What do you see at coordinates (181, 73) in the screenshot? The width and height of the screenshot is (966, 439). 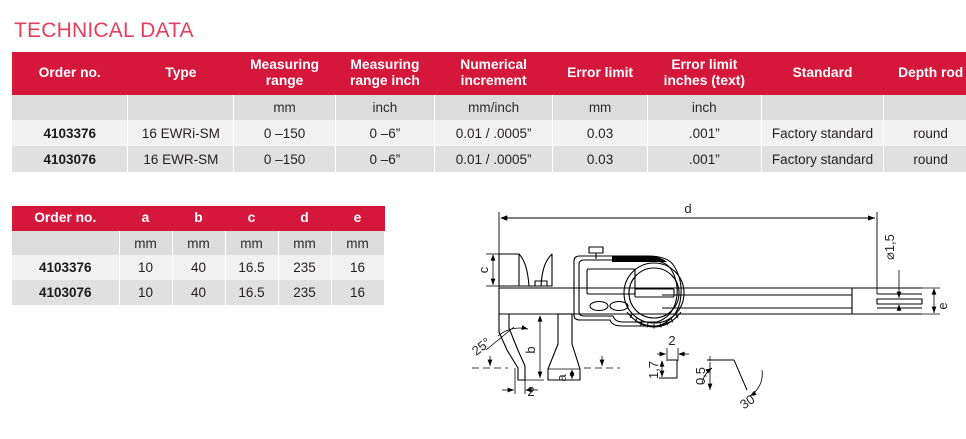 I see `col-header-type: Type` at bounding box center [181, 73].